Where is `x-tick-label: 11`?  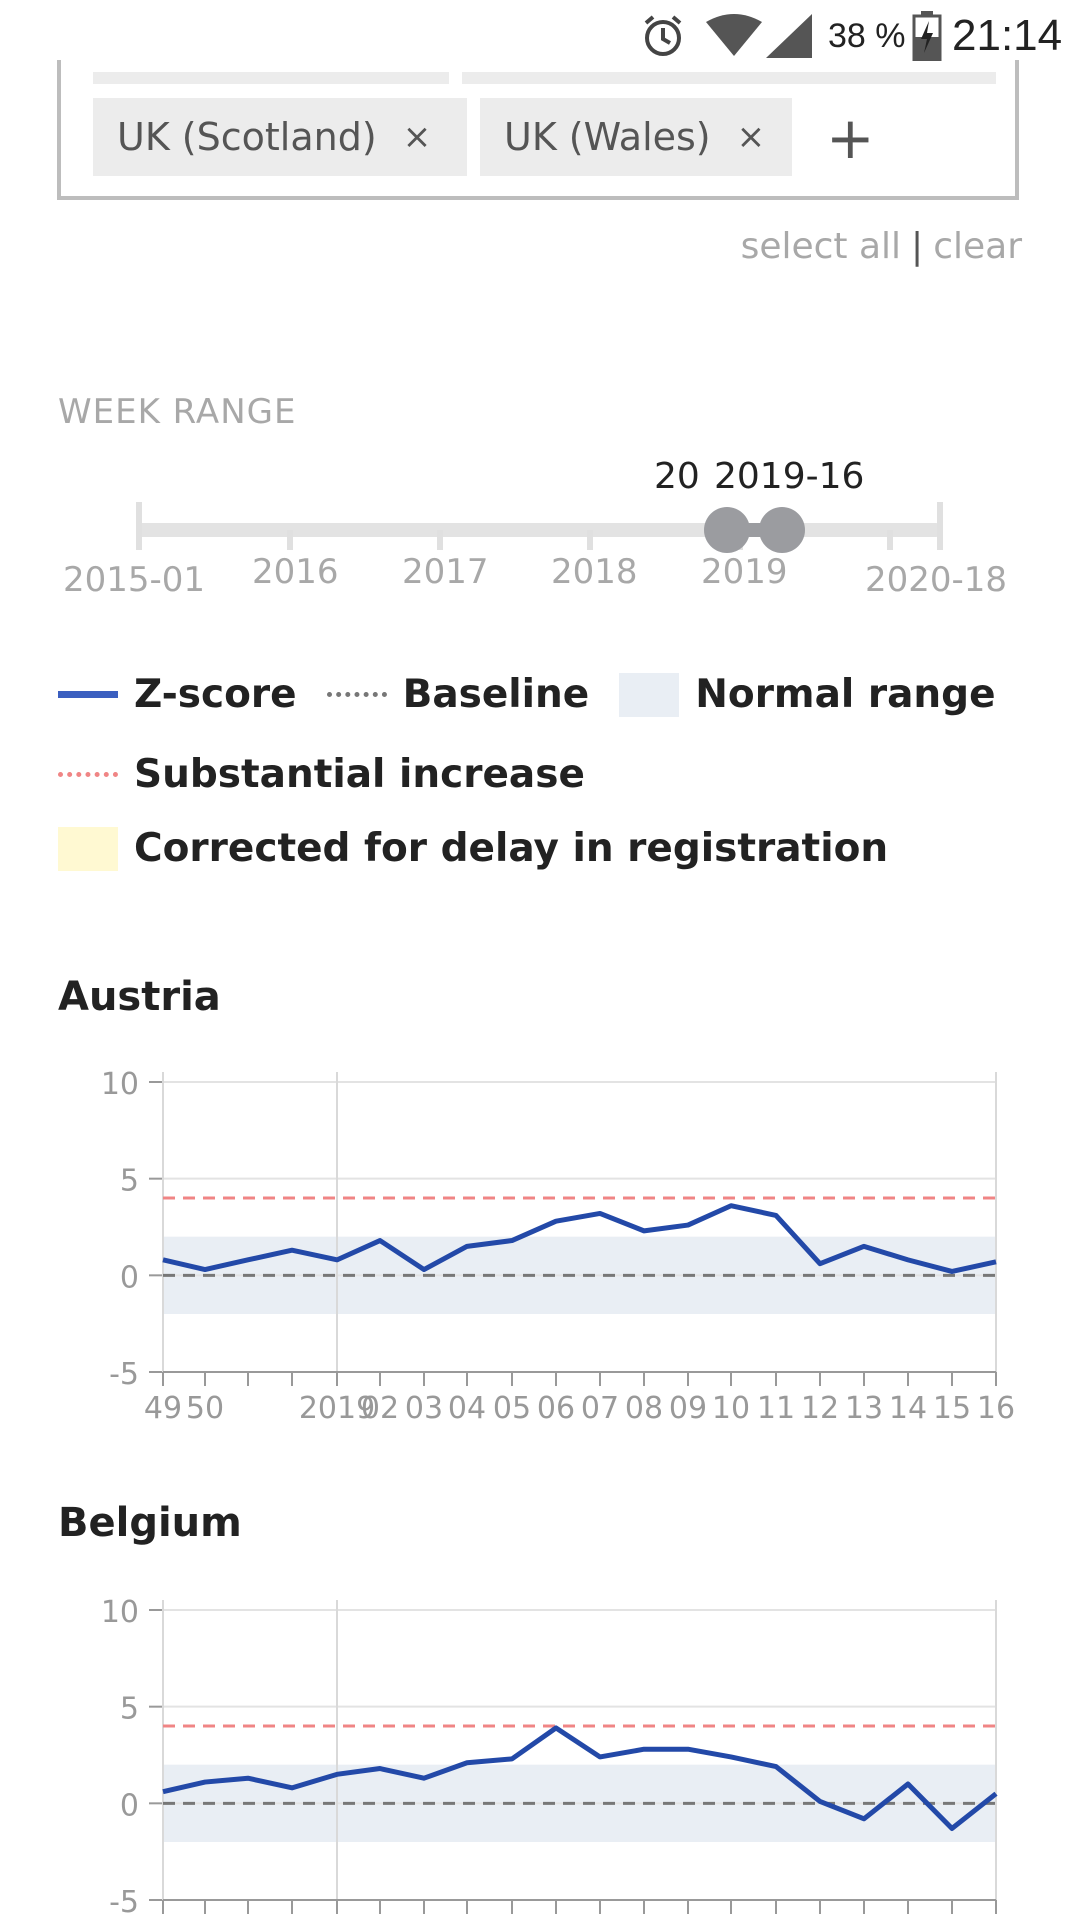
x-tick-label: 11 is located at coordinates (776, 1408).